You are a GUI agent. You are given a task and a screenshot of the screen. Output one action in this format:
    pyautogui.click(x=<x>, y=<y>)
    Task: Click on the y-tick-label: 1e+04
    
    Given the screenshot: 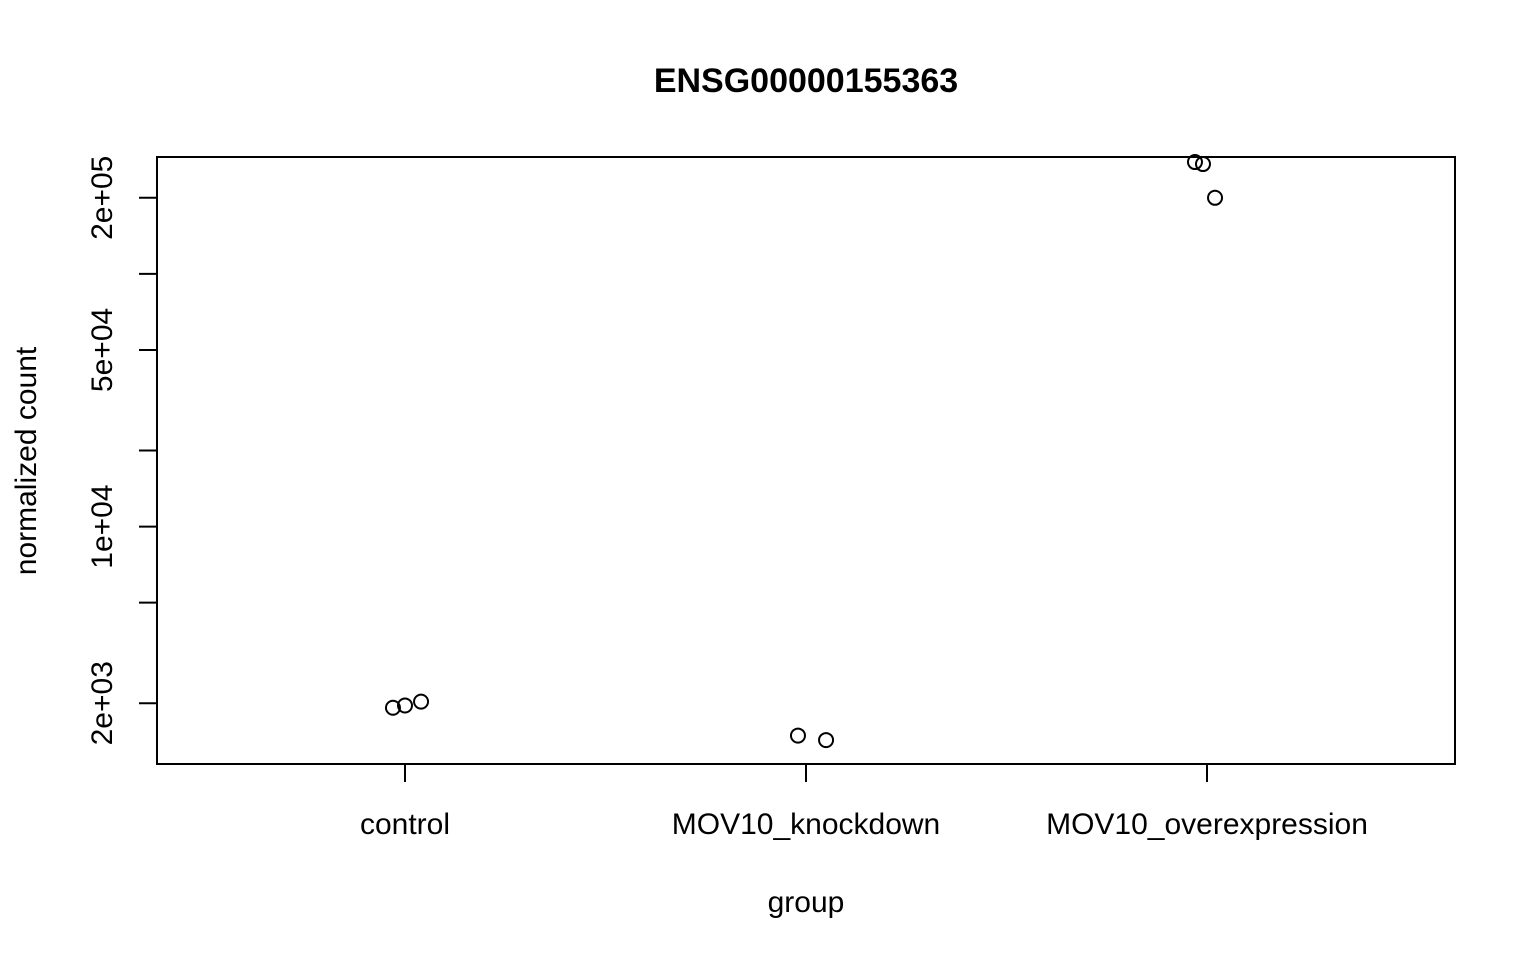 What is the action you would take?
    pyautogui.click(x=102, y=526)
    